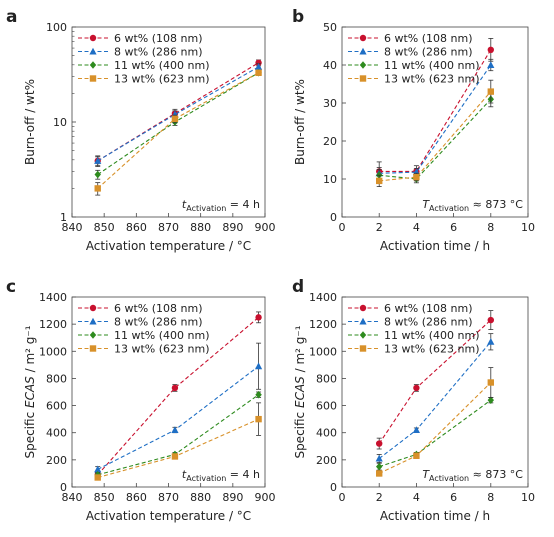  What do you see at coordinates (168, 227) in the screenshot?
I see `x-tick-label: 870` at bounding box center [168, 227].